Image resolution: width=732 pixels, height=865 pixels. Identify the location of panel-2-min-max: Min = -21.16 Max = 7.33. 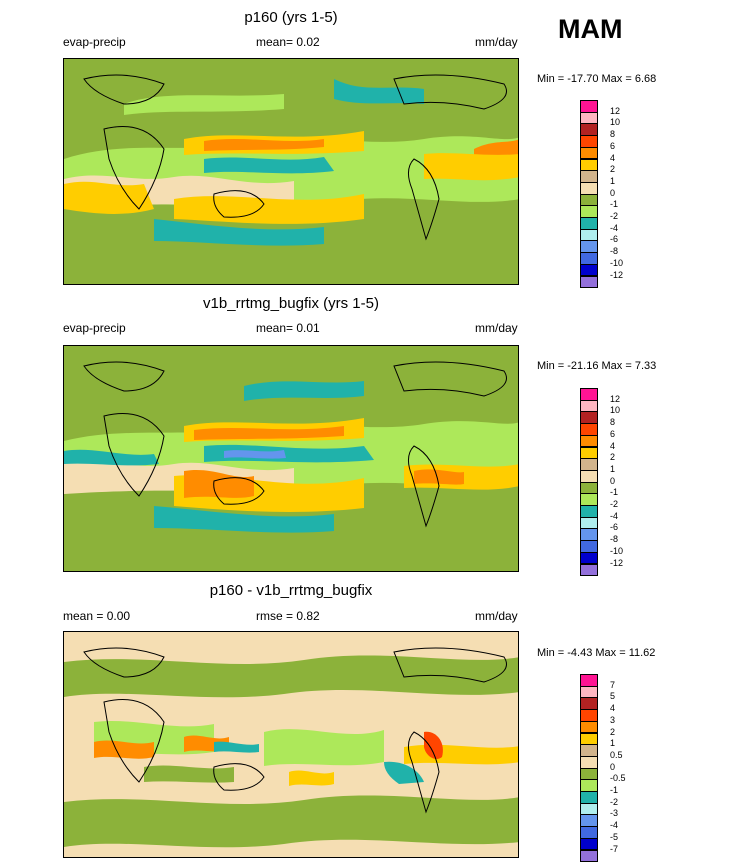
(597, 366).